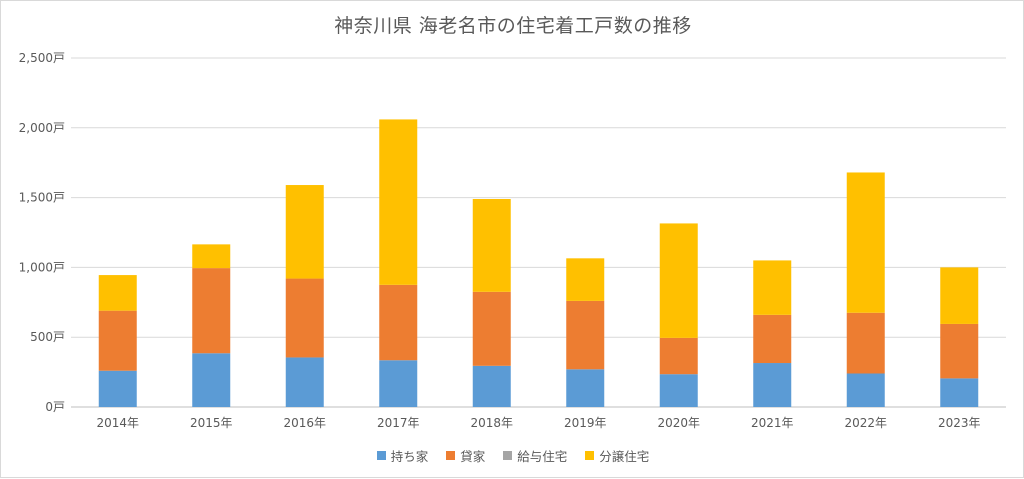 This screenshot has height=479, width=1024. Describe the element at coordinates (678, 423) in the screenshot. I see `x-tick-label: 2020年` at that location.